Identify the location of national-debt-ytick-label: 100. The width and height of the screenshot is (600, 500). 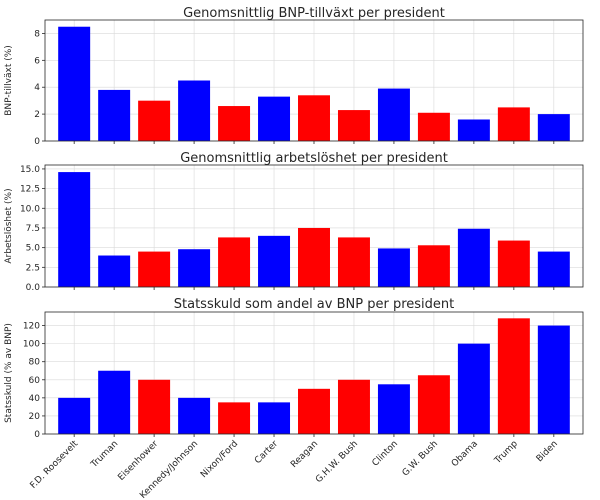
(31, 345).